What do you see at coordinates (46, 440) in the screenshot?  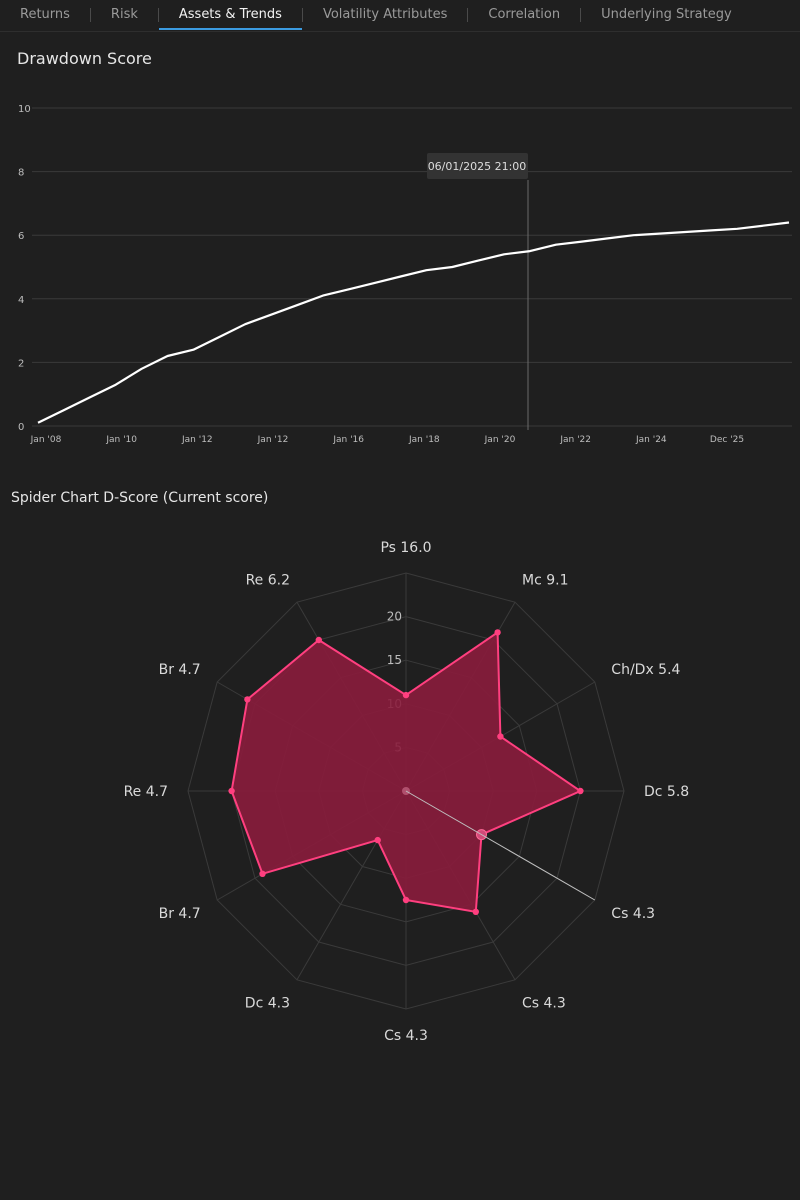 I see `x-tick-label: Jan '08` at bounding box center [46, 440].